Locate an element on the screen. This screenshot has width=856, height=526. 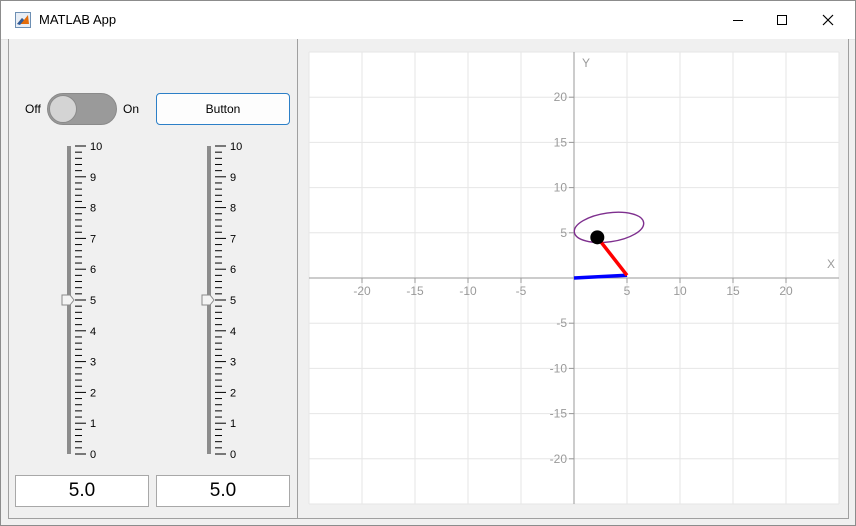
y-axis-label: Y is located at coordinates (586, 63).